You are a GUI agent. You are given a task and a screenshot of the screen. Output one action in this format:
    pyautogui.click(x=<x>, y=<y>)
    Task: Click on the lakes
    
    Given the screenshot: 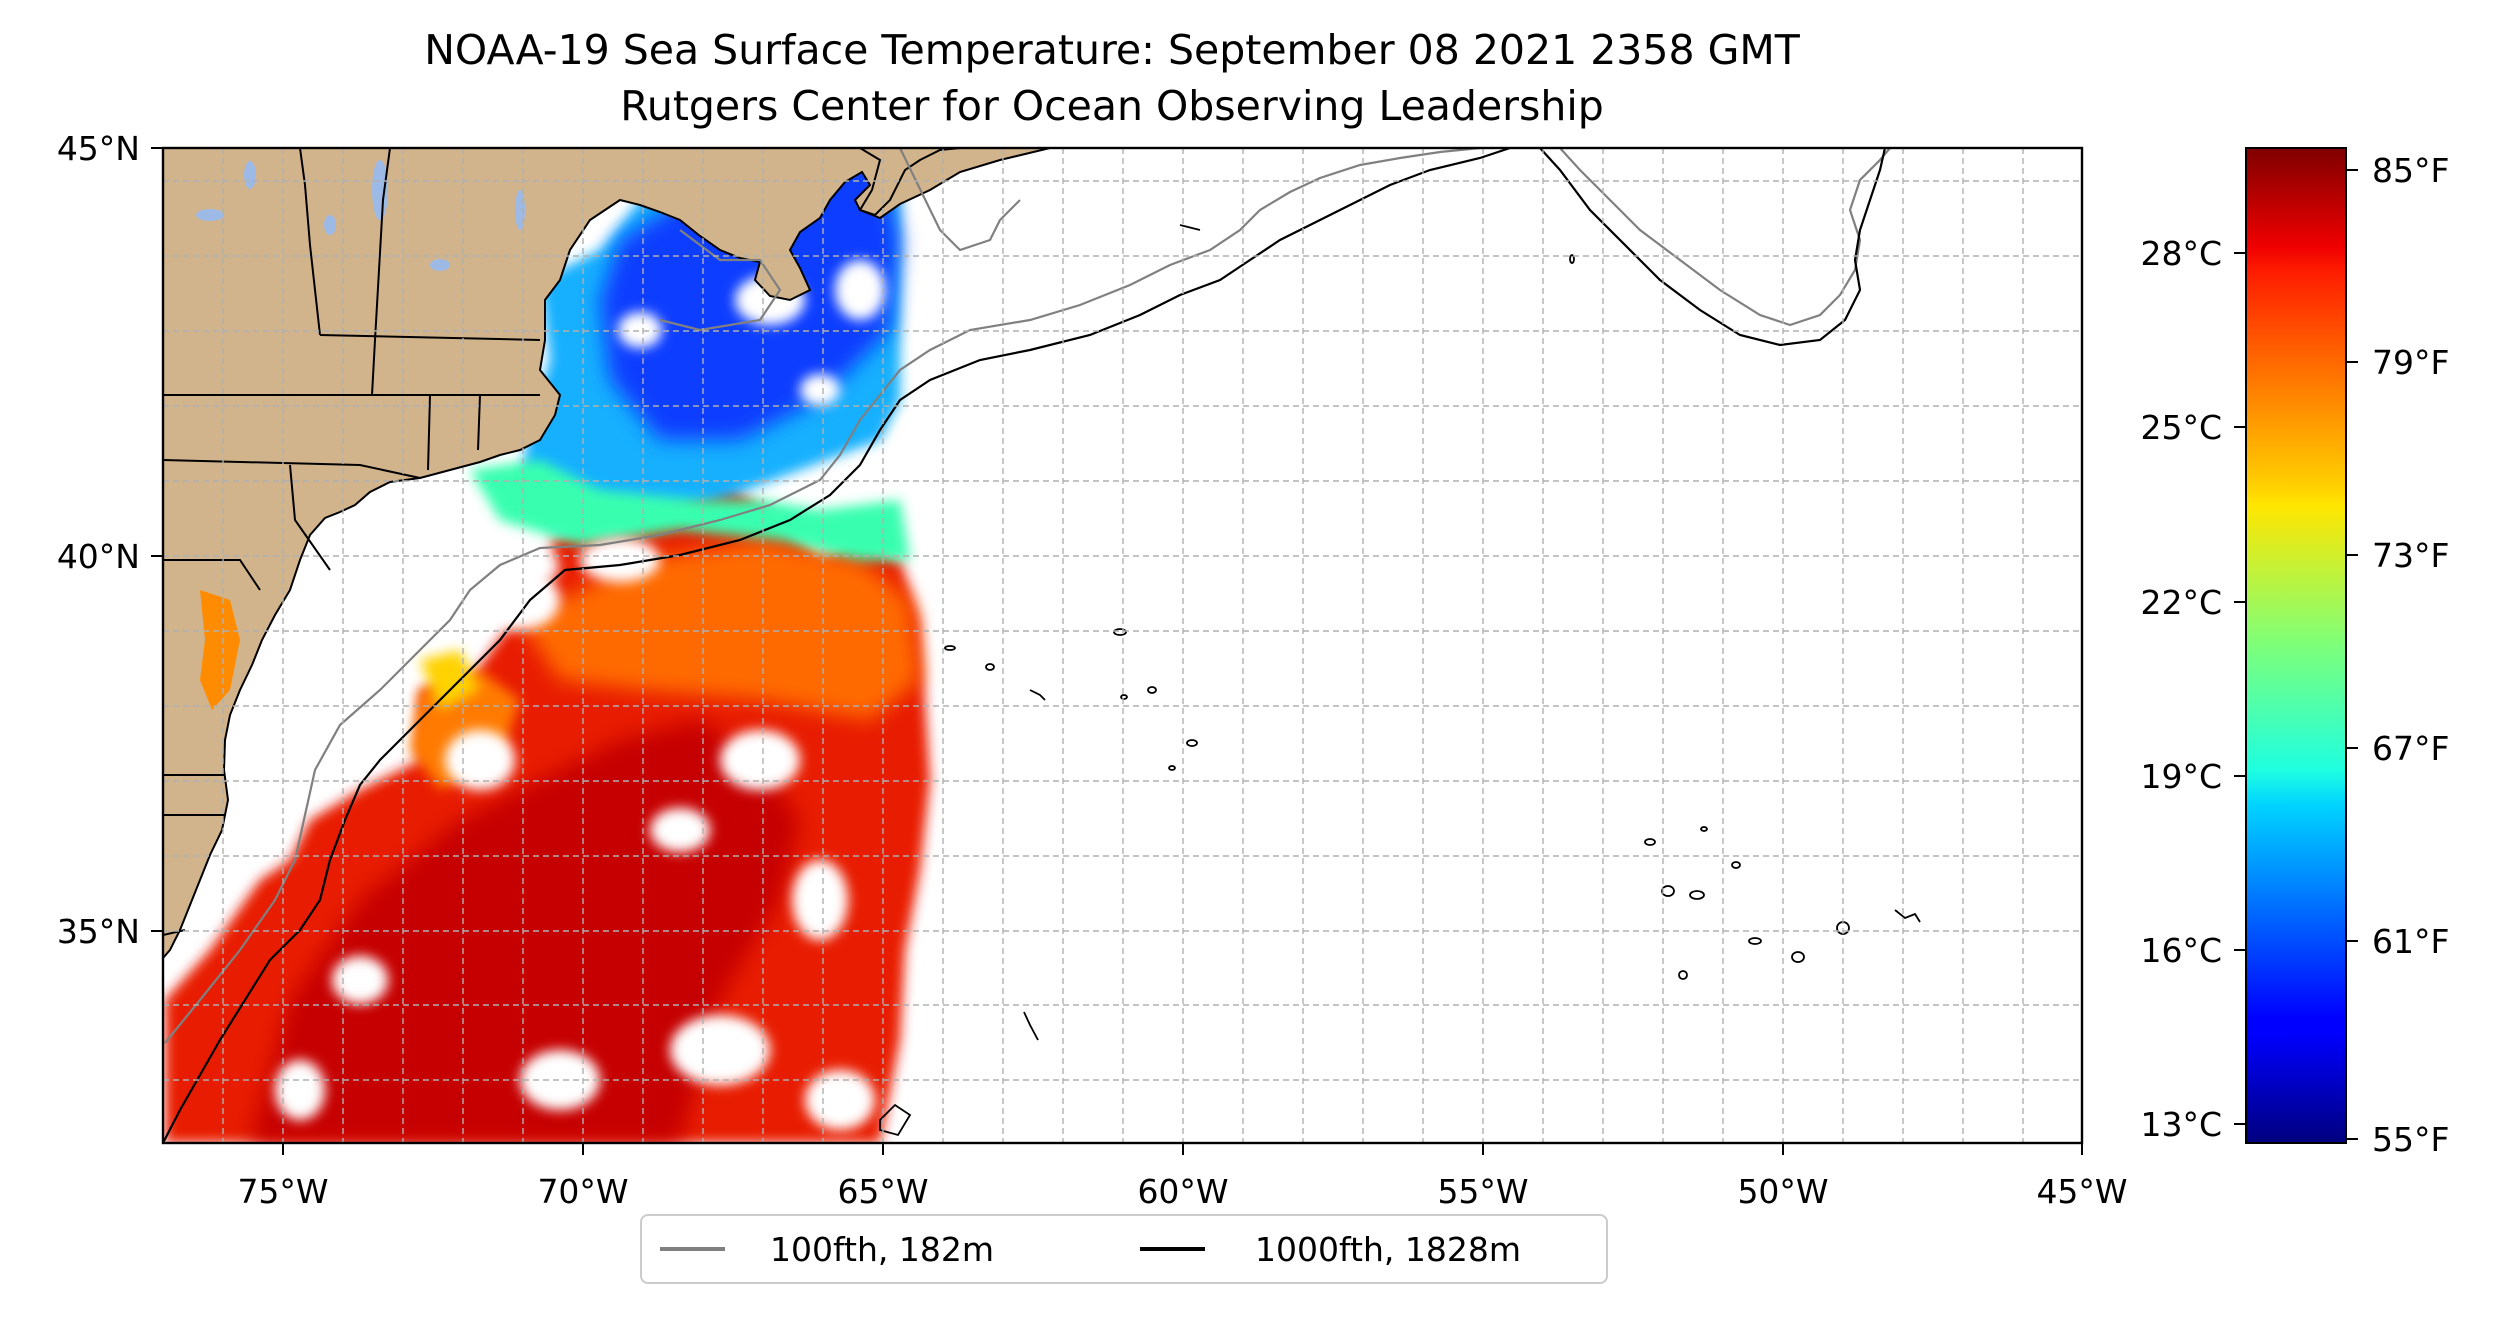 What is the action you would take?
    pyautogui.click(x=360, y=215)
    